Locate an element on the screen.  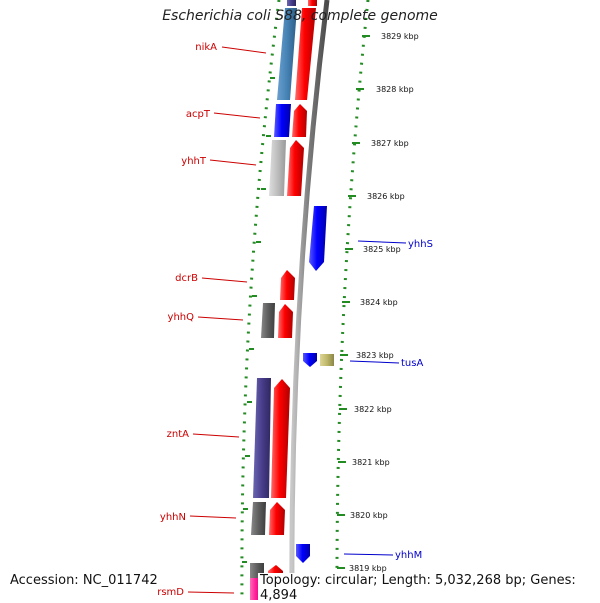
gene-dcrB-arrow is located at coordinates (287, 285).